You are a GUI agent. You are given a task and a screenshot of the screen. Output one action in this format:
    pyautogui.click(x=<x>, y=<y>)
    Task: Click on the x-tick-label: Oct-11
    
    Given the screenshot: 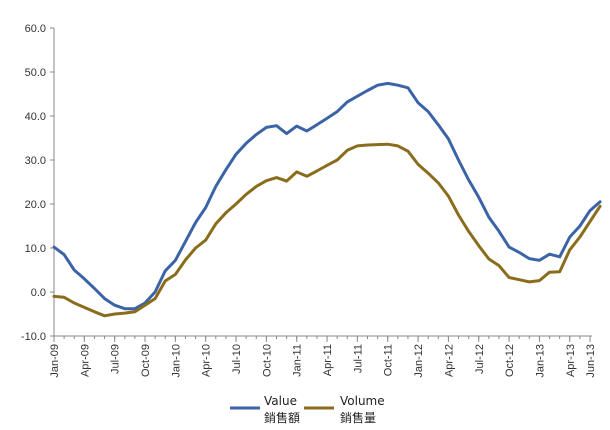 What is the action you would take?
    pyautogui.click(x=389, y=360)
    